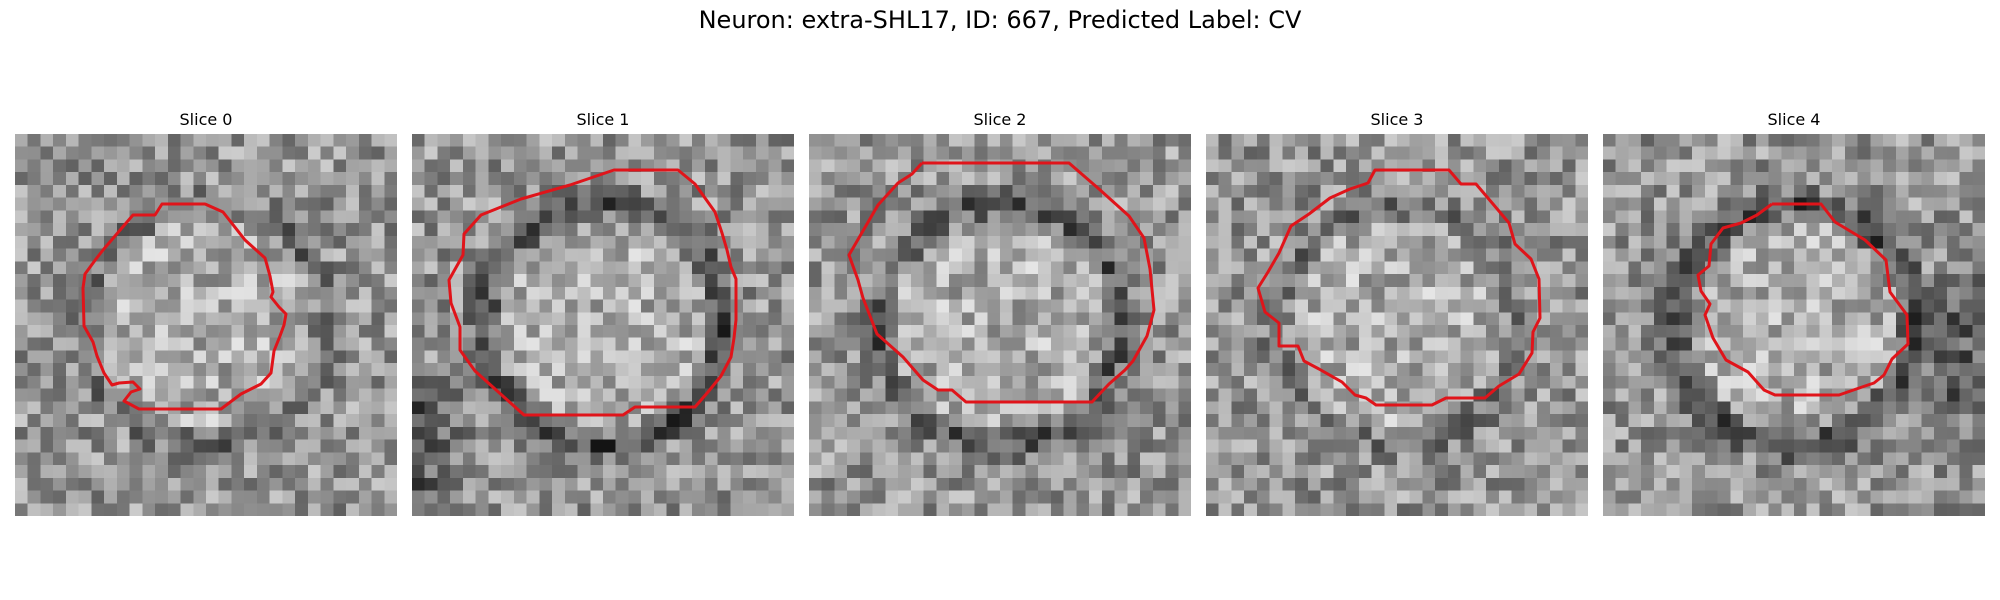 Image resolution: width=2000 pixels, height=600 pixels. I want to click on panel-title: Slice 3, so click(1397, 119).